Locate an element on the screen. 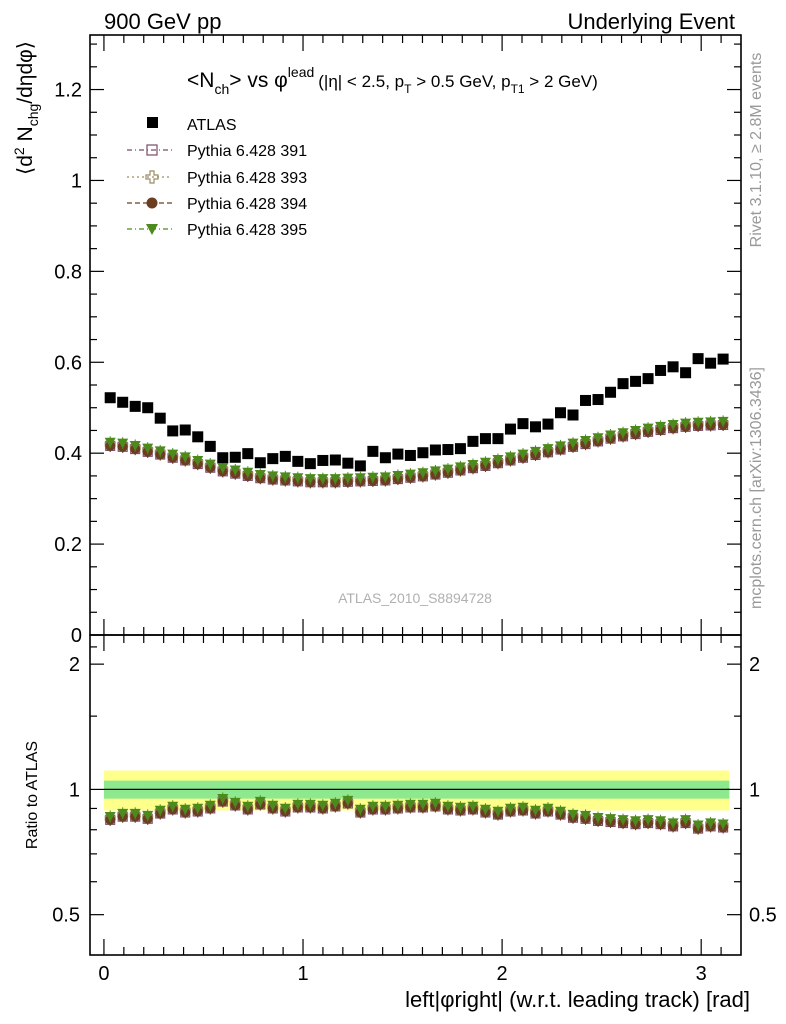 The image size is (786, 1024). legend-item-394: Pythia 6.428 394 is located at coordinates (217, 204).